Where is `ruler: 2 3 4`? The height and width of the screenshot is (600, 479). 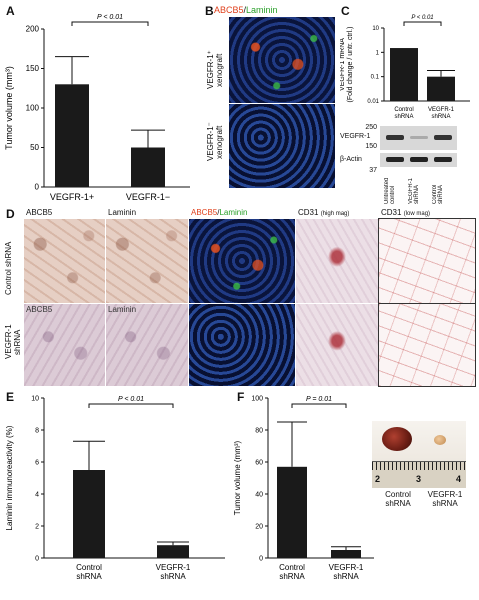 ruler: 2 3 4 is located at coordinates (419, 474).